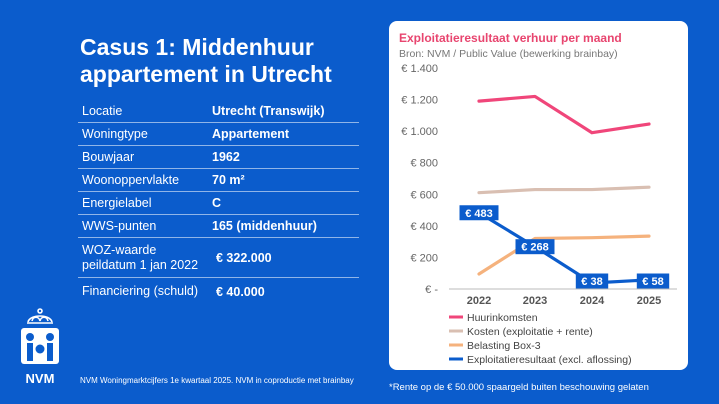 This screenshot has width=719, height=404. Describe the element at coordinates (240, 291) in the screenshot. I see `row-value: € 40.000` at that location.